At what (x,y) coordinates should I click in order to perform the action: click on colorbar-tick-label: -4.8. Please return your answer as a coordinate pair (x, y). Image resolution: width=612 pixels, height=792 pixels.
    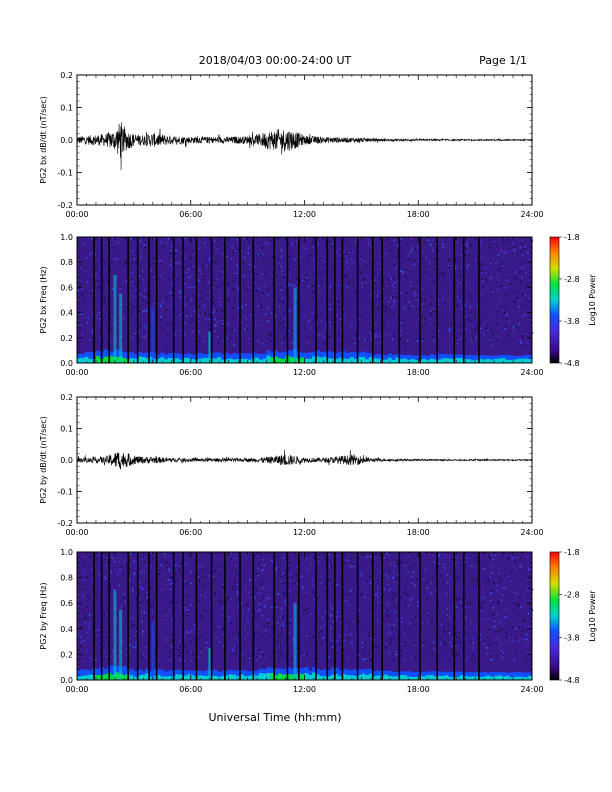
    Looking at the image, I should click on (572, 680).